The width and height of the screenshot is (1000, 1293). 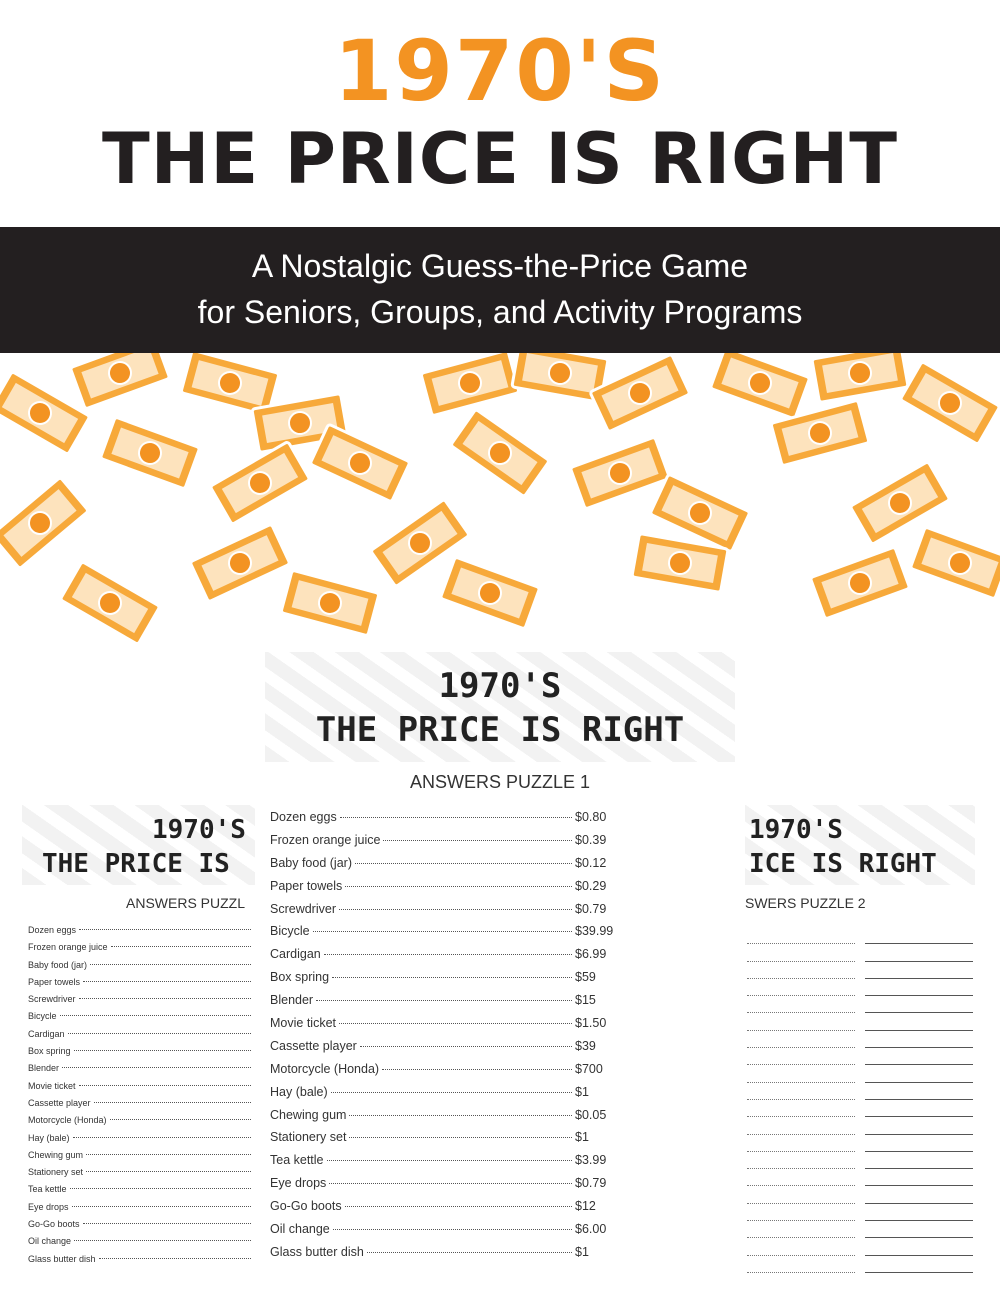 I want to click on item-name: Go-Go boots, so click(x=54, y=1224).